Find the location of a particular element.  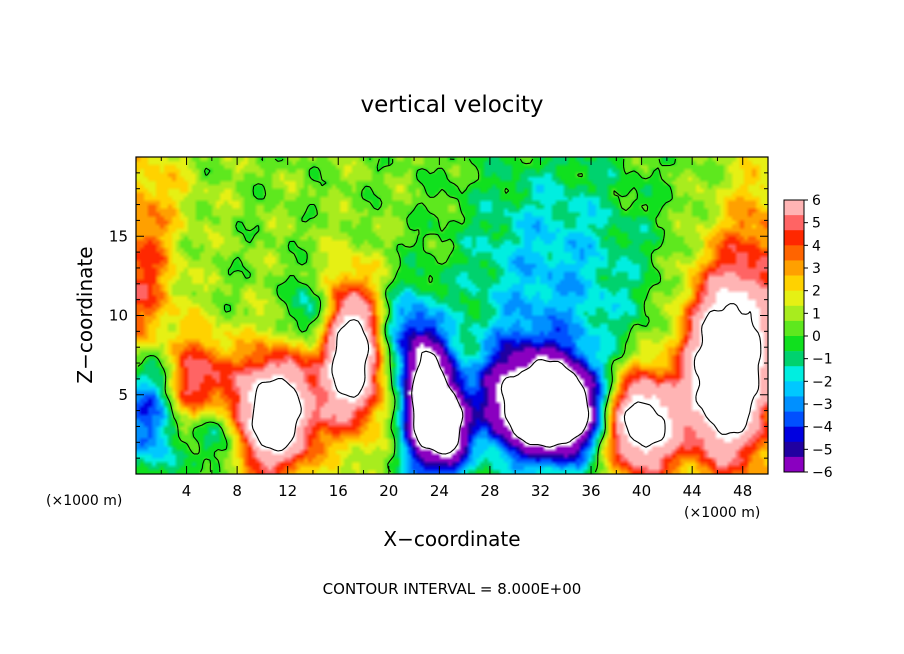

x-tick-label: 44 is located at coordinates (692, 491).